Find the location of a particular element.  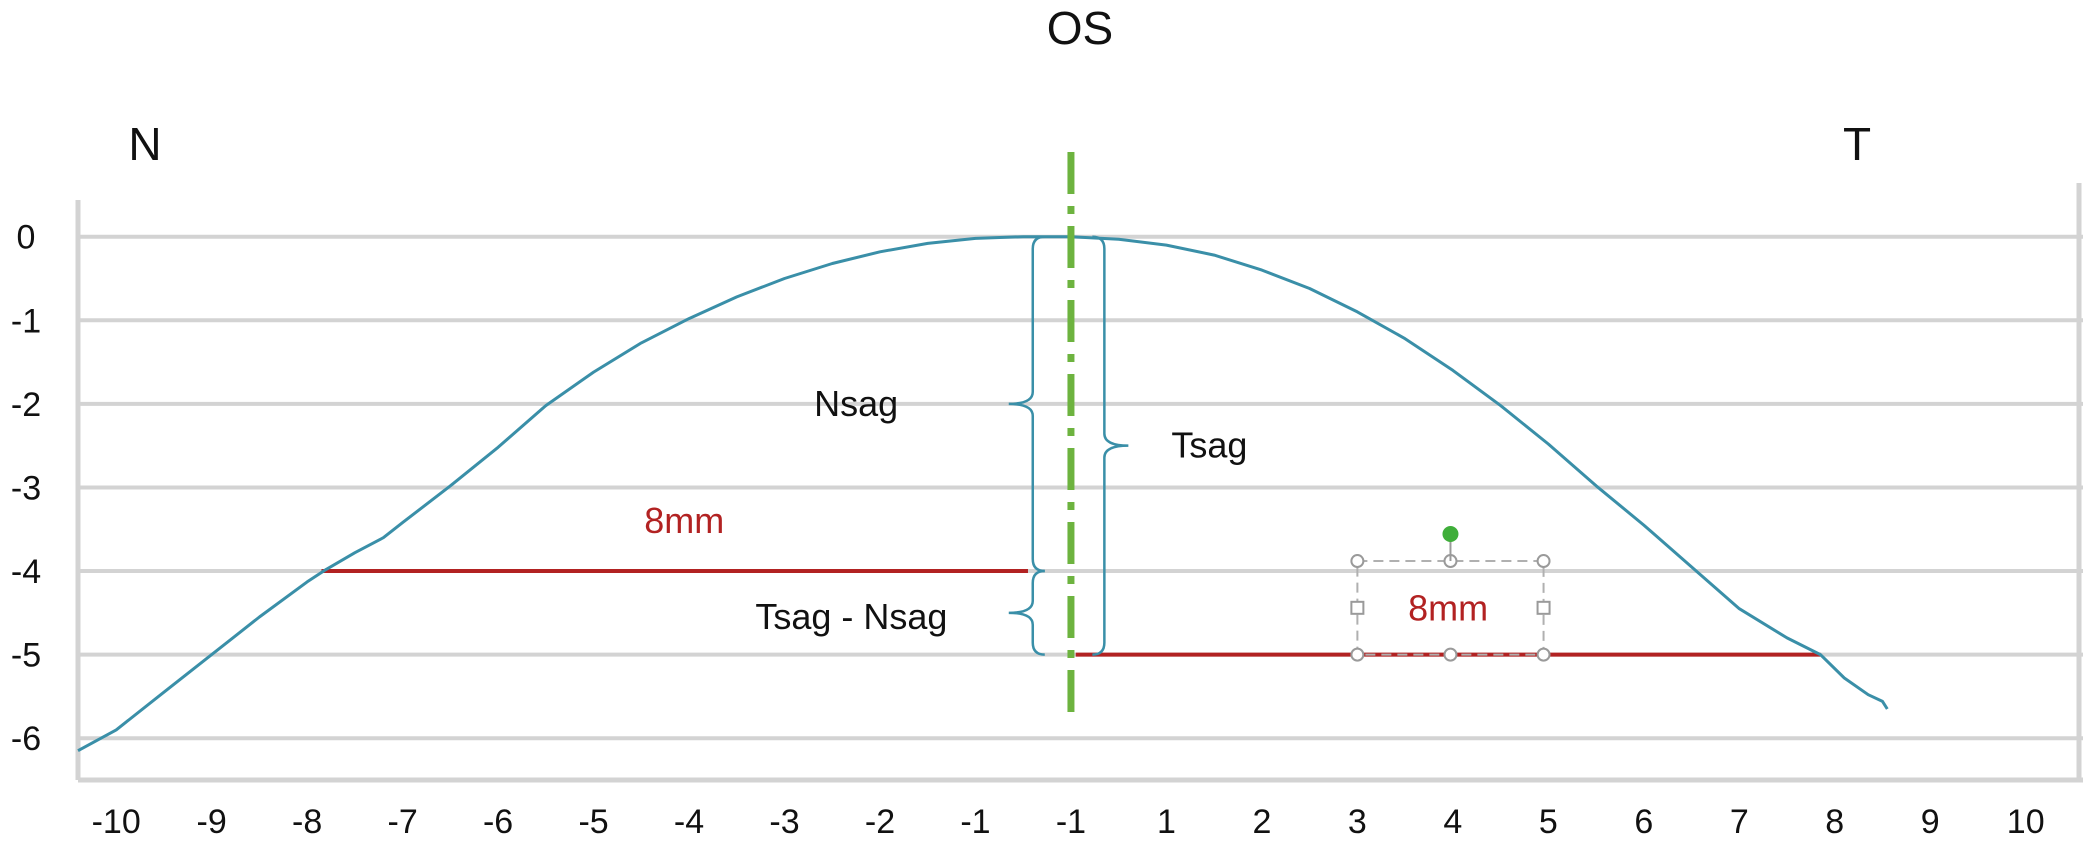

x-tick-label: -9 is located at coordinates (212, 822).